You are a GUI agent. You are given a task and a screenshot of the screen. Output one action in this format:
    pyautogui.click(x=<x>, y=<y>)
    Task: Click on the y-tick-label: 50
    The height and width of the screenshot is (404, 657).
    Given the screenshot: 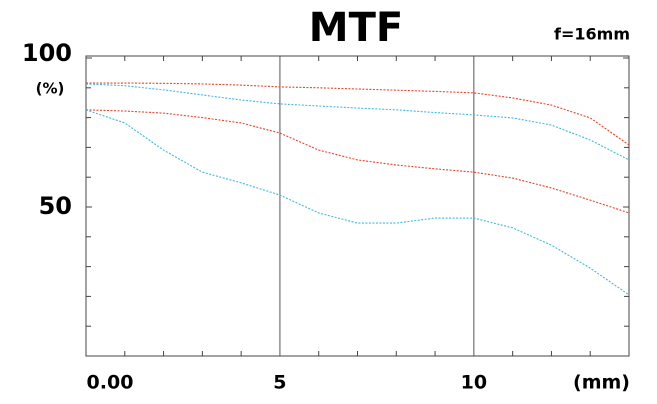 What is the action you would take?
    pyautogui.click(x=55, y=206)
    